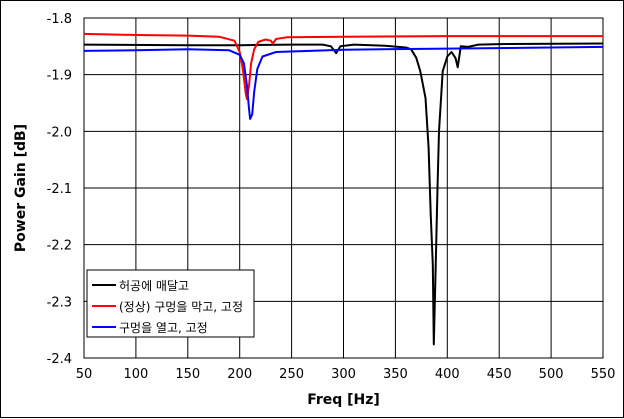  What do you see at coordinates (59, 76) in the screenshot?
I see `y-tick-label: -1.9` at bounding box center [59, 76].